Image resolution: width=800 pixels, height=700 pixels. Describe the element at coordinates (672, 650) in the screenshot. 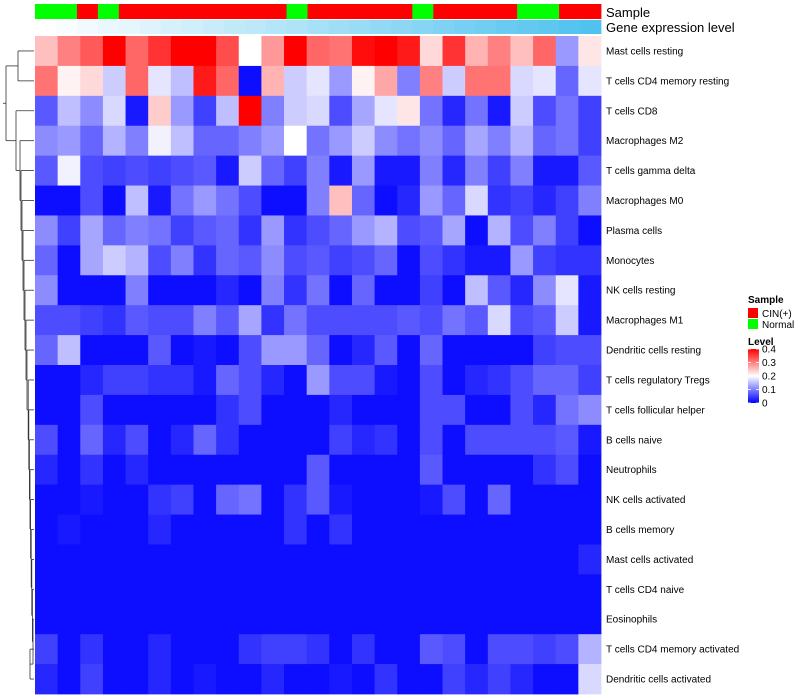

I see `row-label: T cells CD4 memory activated` at that location.